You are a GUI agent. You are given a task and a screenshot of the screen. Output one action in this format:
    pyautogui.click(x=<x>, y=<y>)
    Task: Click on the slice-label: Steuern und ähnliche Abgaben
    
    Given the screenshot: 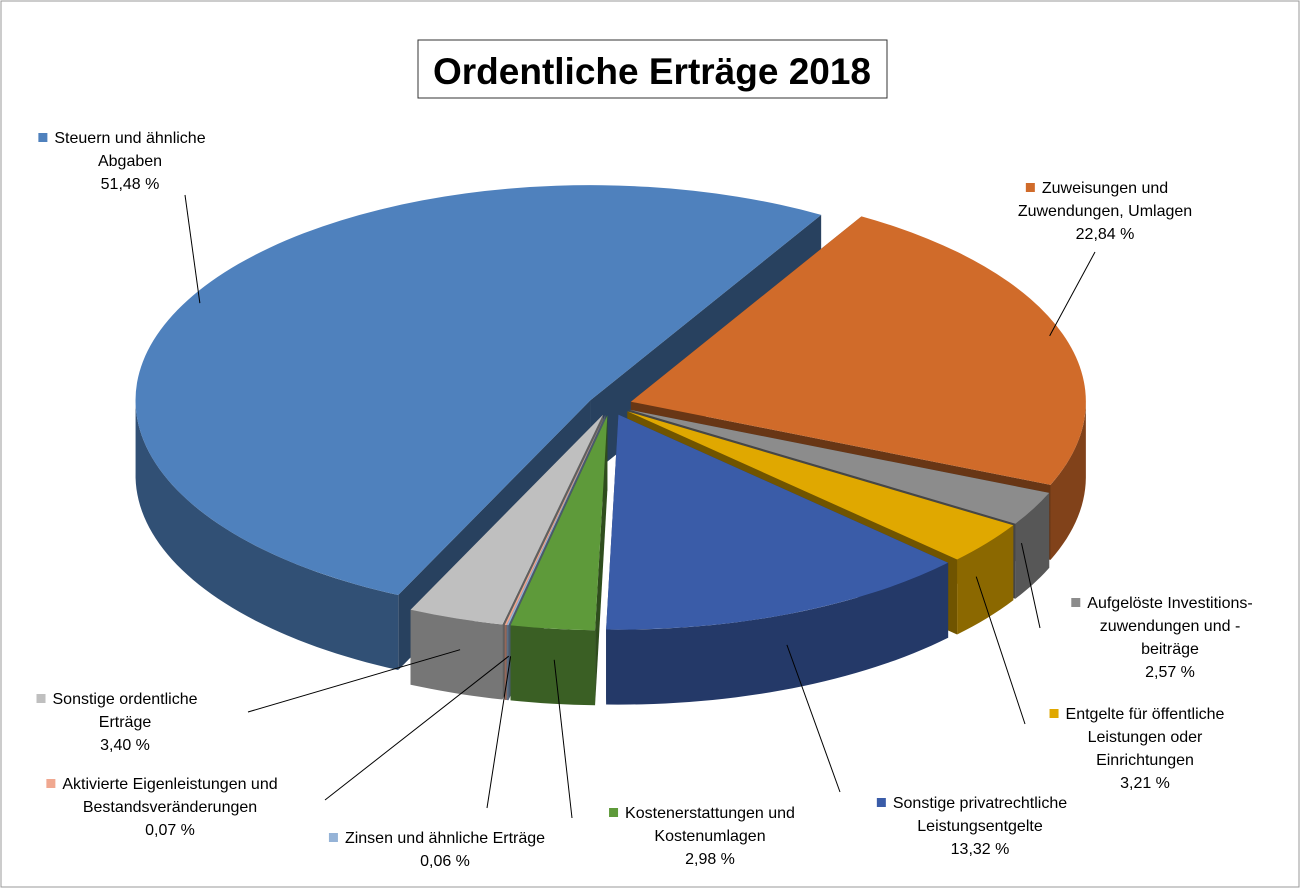 What is the action you would take?
    pyautogui.click(x=129, y=150)
    